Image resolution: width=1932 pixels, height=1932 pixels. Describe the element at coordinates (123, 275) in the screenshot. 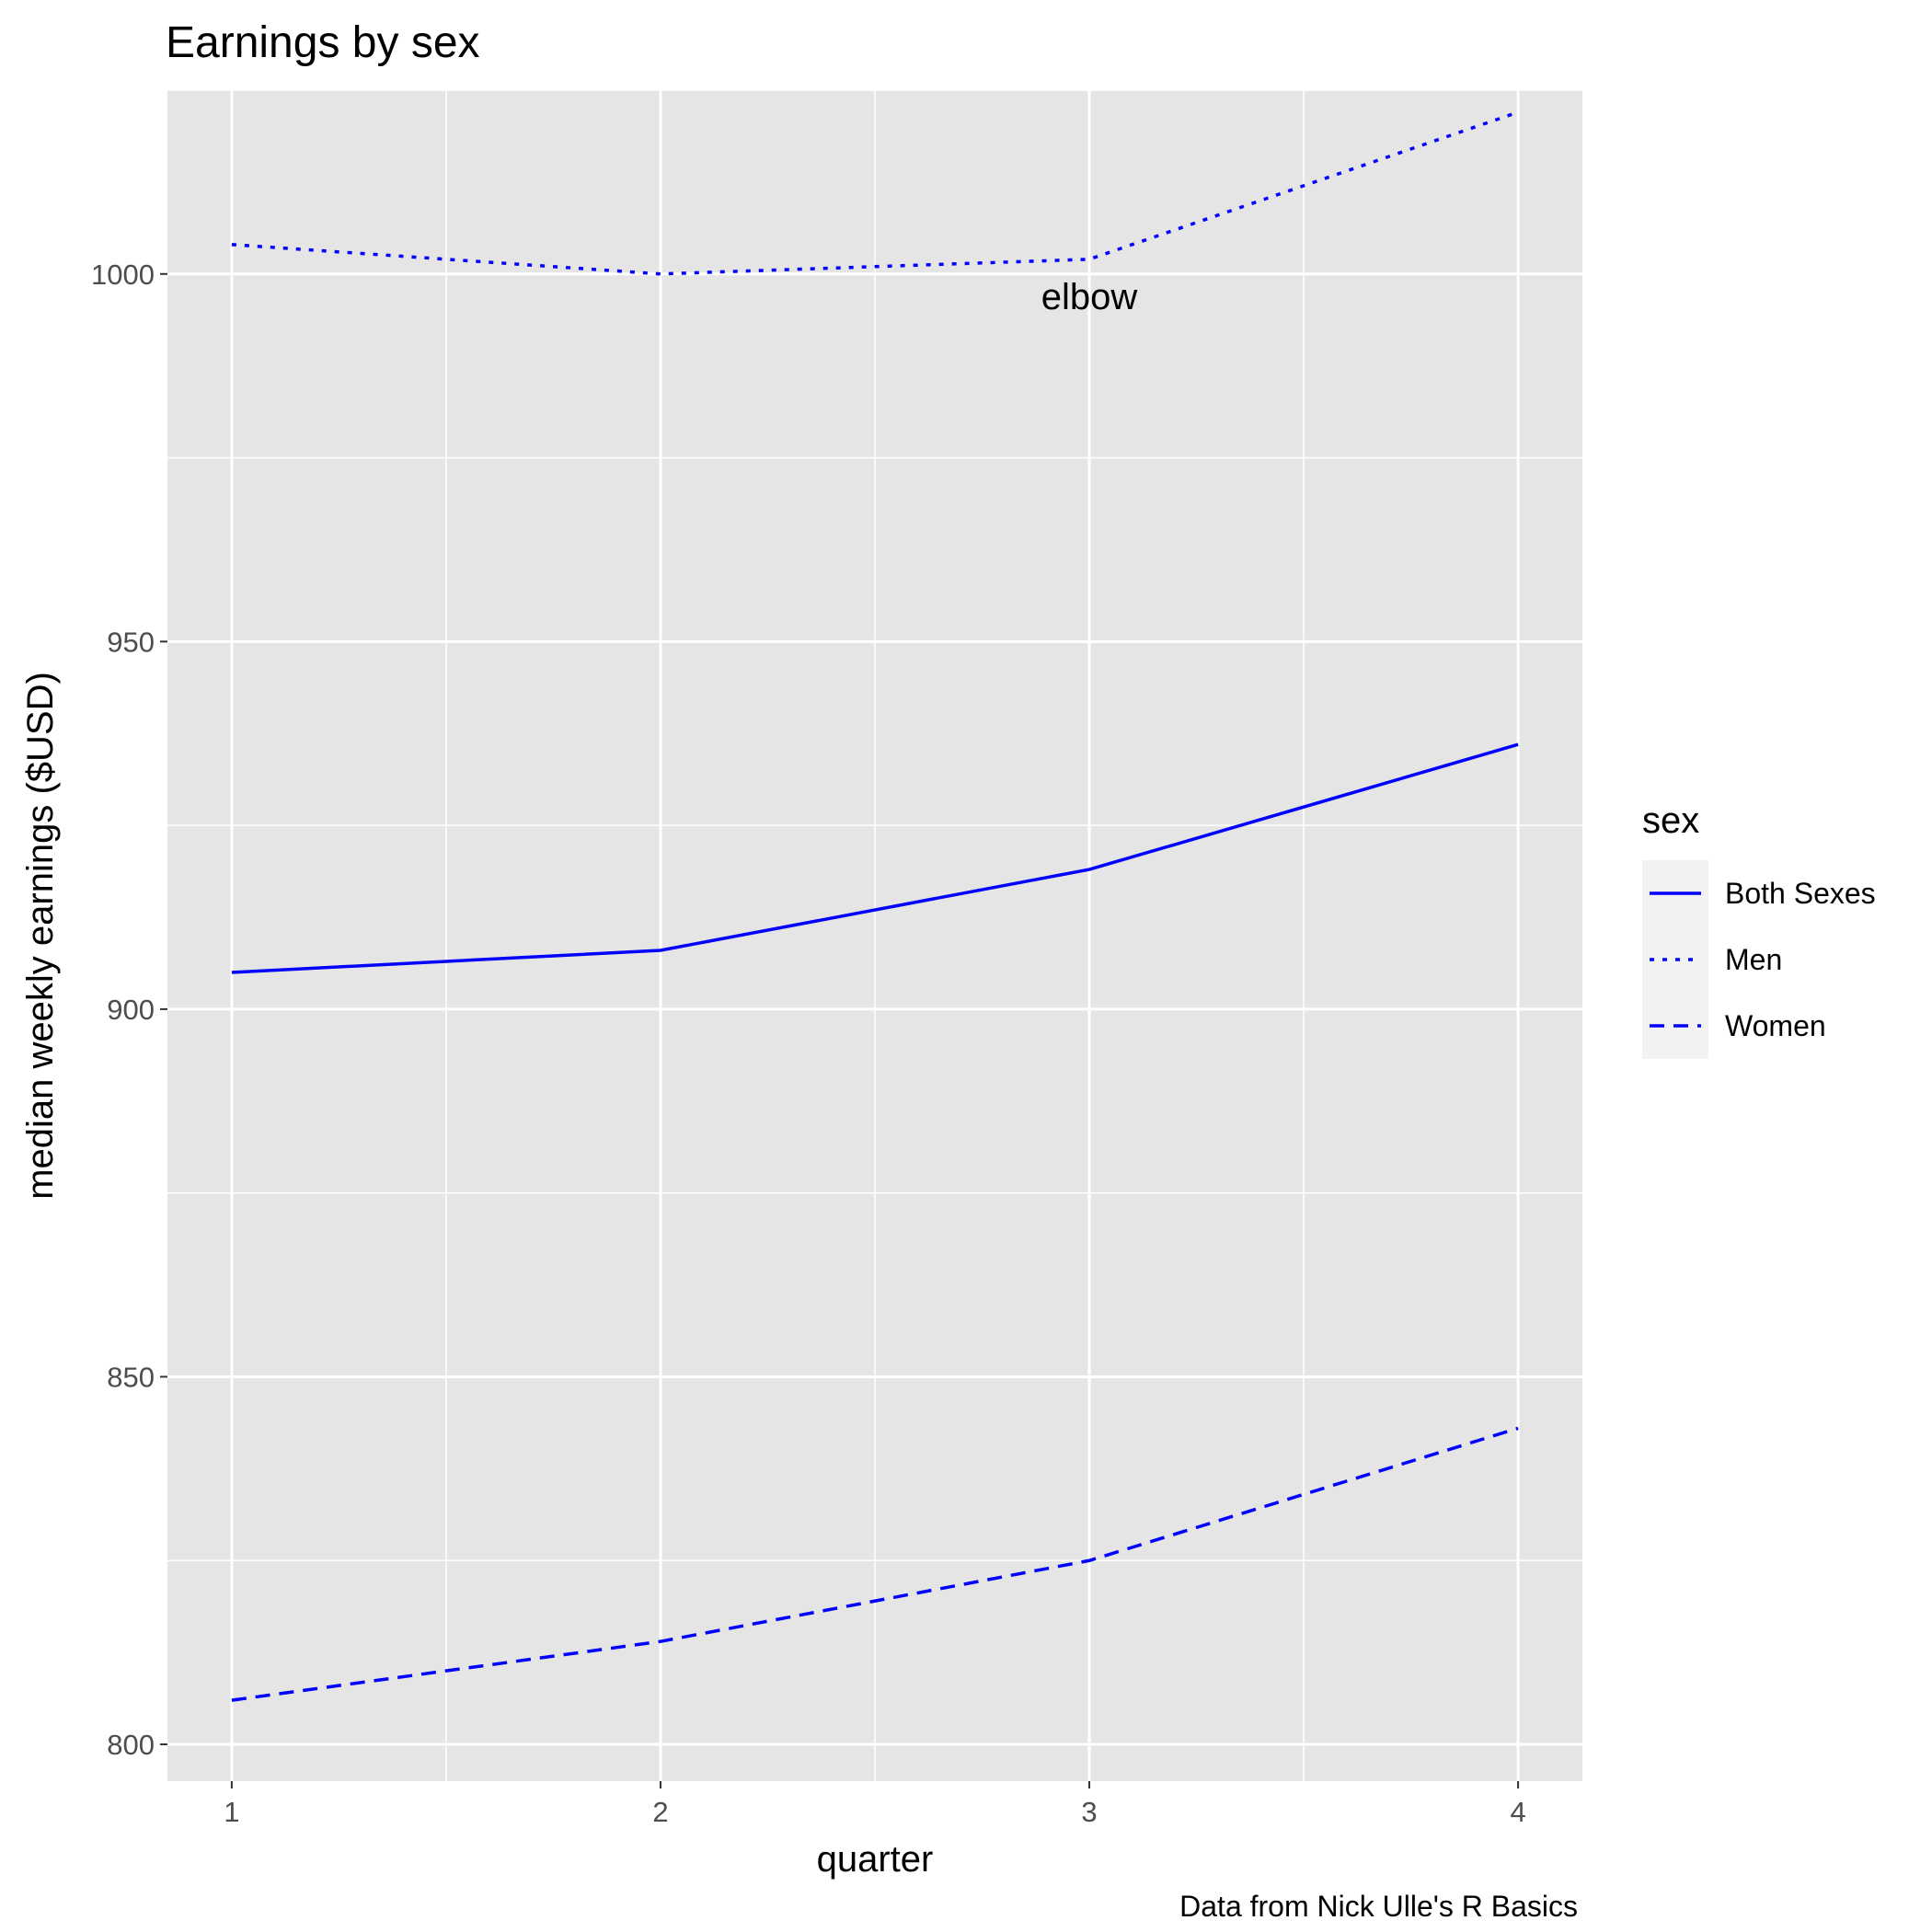

I see `y-tick-label: 1000` at that location.